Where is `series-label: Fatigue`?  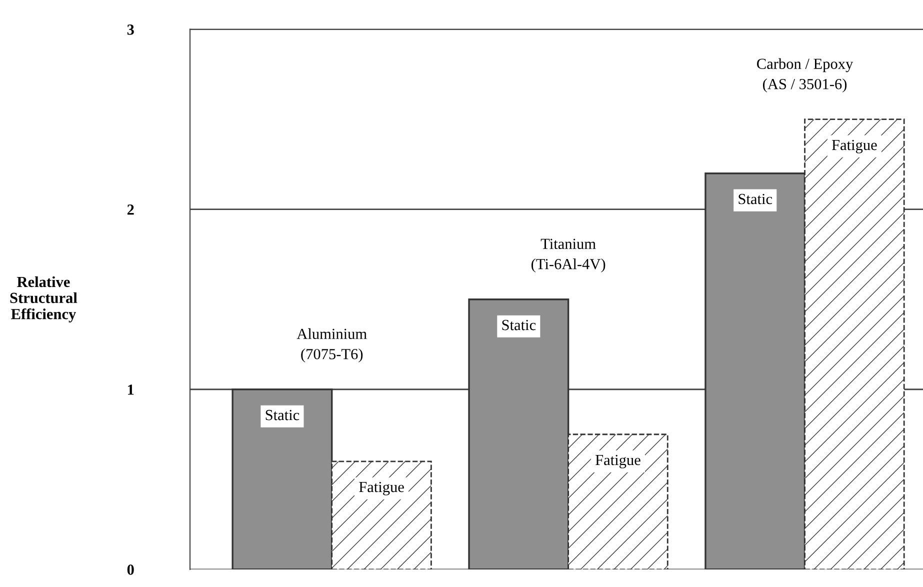
series-label: Fatigue is located at coordinates (618, 461).